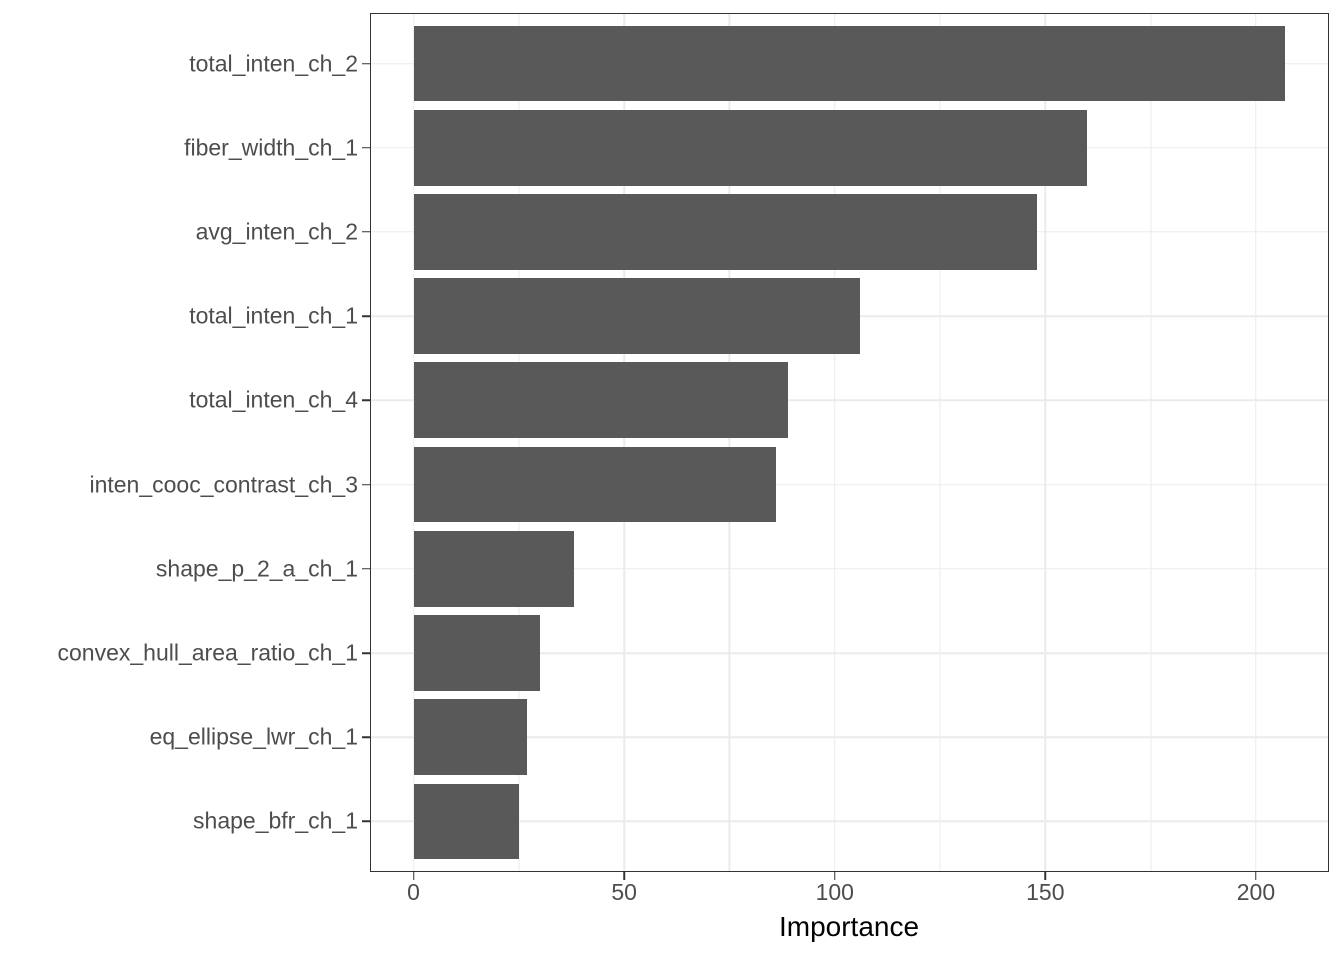  I want to click on x-axis-tick-label: 150, so click(1045, 892).